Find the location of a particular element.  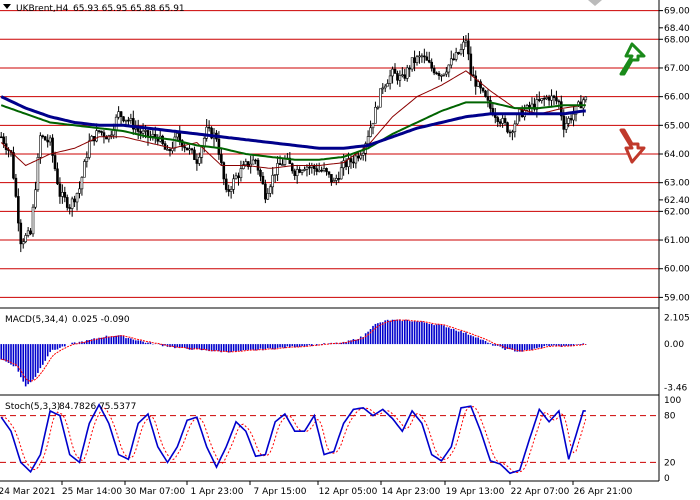

x-tick-label: 30 Mar 07:00 is located at coordinates (155, 492).